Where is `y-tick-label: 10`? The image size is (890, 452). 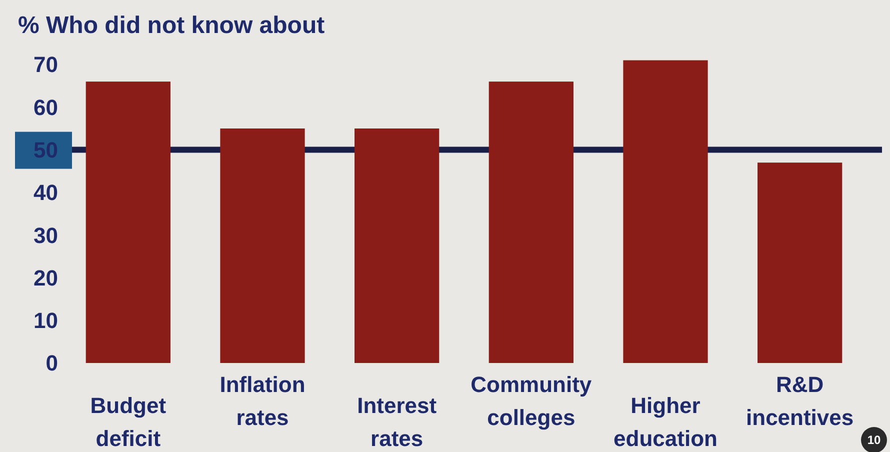
y-tick-label: 10 is located at coordinates (46, 321).